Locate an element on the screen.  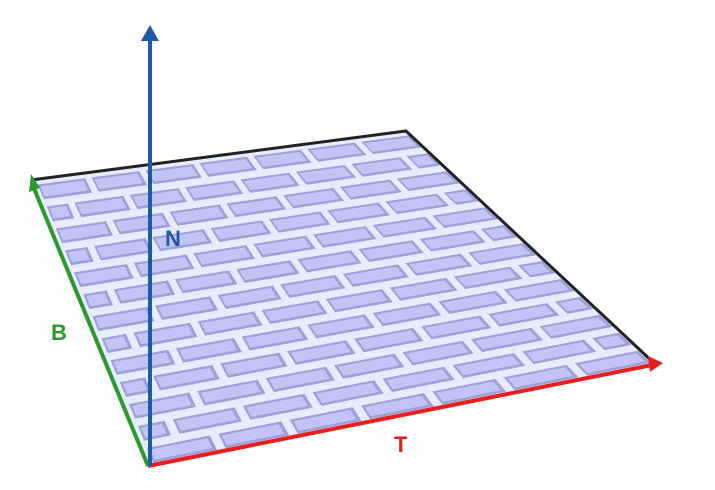
bitangent-arrowhead is located at coordinates (34, 183).